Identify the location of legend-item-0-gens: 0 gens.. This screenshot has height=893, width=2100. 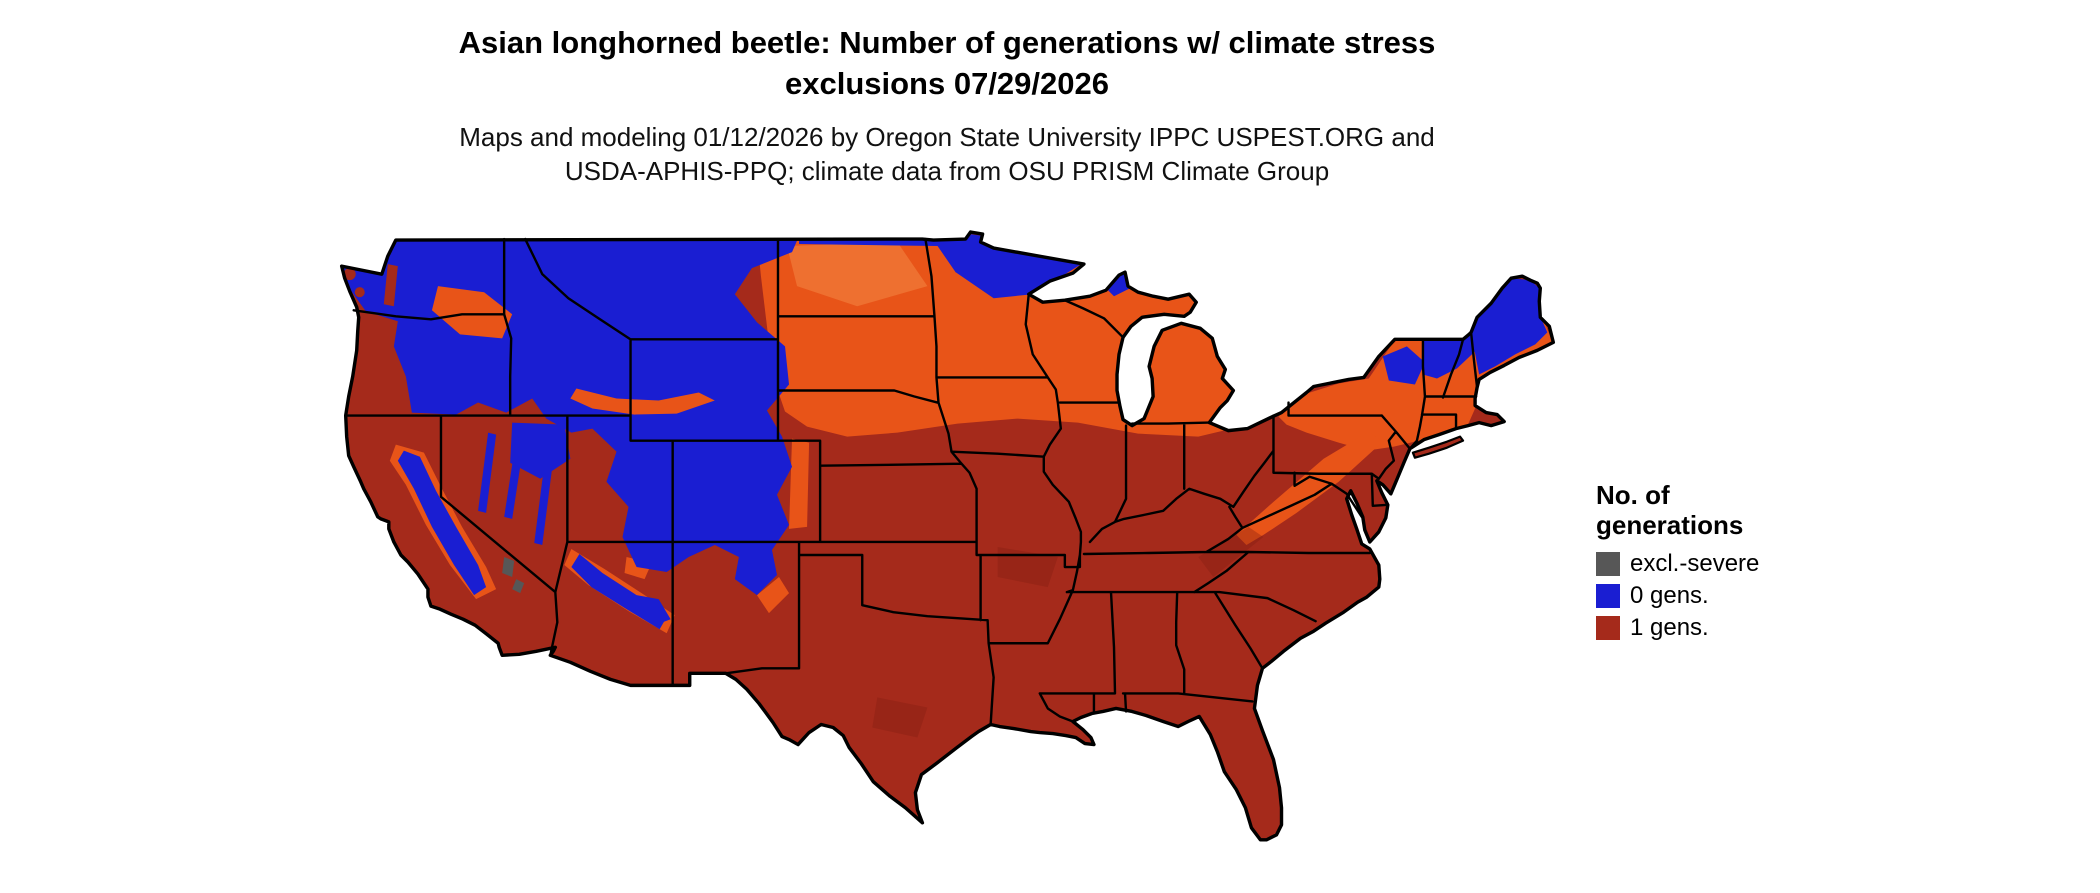
(1726, 596).